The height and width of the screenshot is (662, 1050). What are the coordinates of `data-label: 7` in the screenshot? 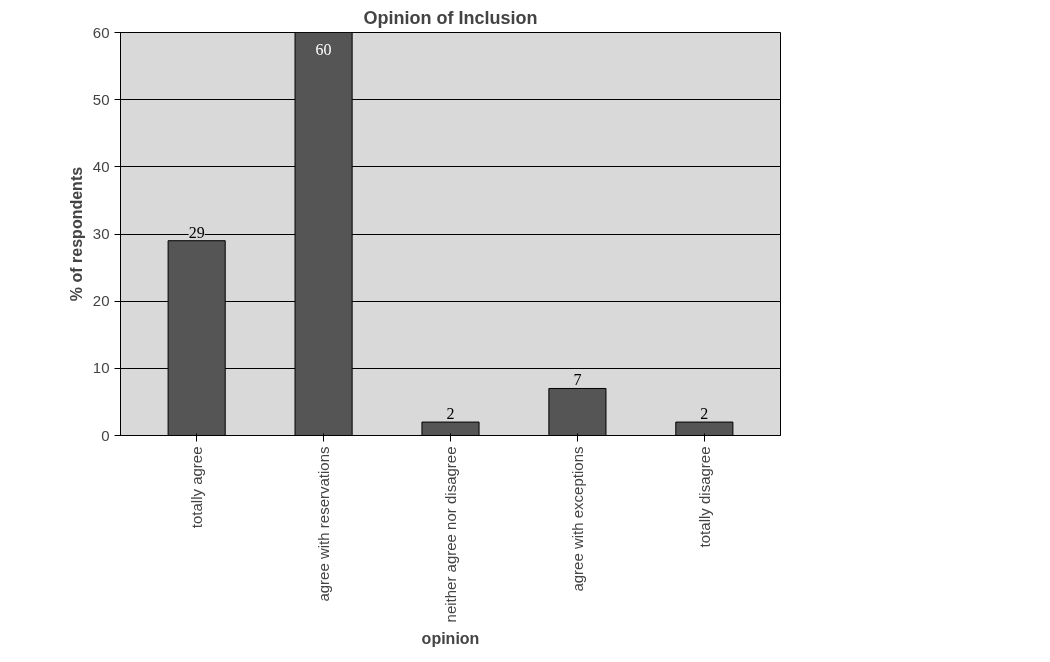 It's located at (577, 380).